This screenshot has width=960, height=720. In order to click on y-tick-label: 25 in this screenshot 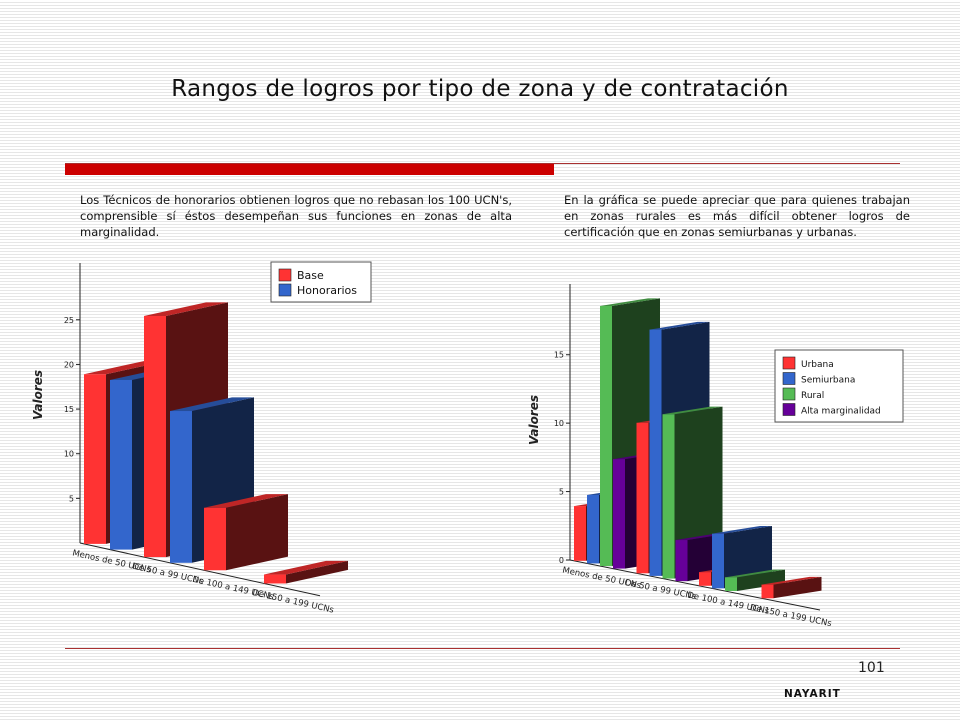, I will do `click(69, 320)`.